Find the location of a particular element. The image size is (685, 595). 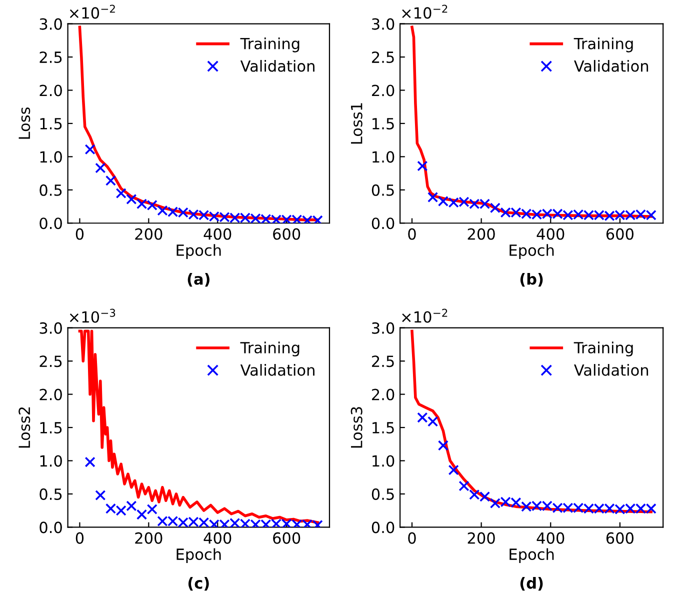

text: (b) is located at coordinates (531, 279).